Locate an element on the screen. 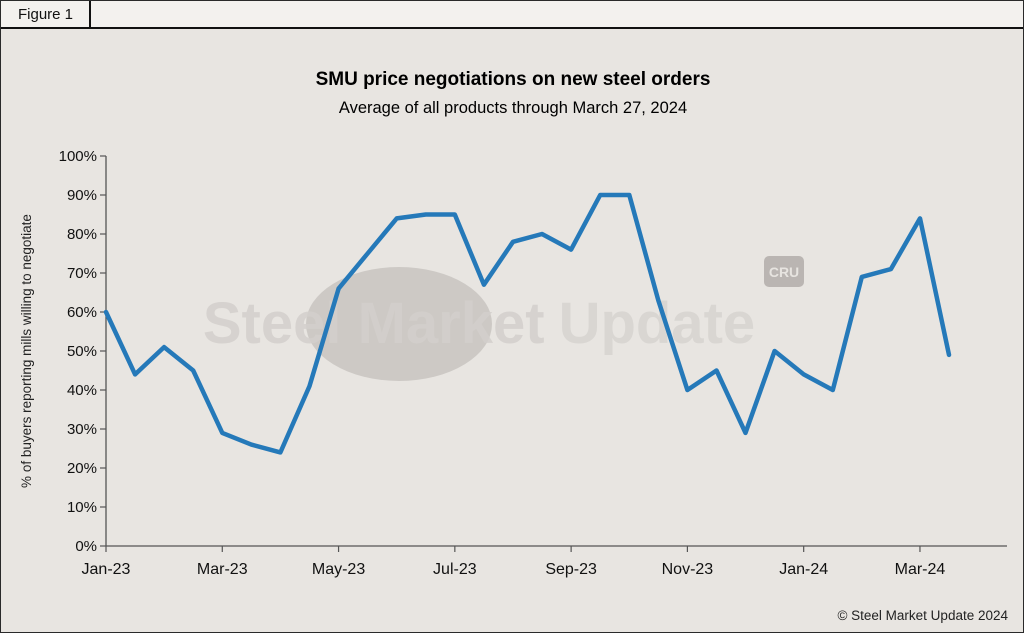 Image resolution: width=1024 pixels, height=633 pixels. y-tick-label: 100% is located at coordinates (78, 156).